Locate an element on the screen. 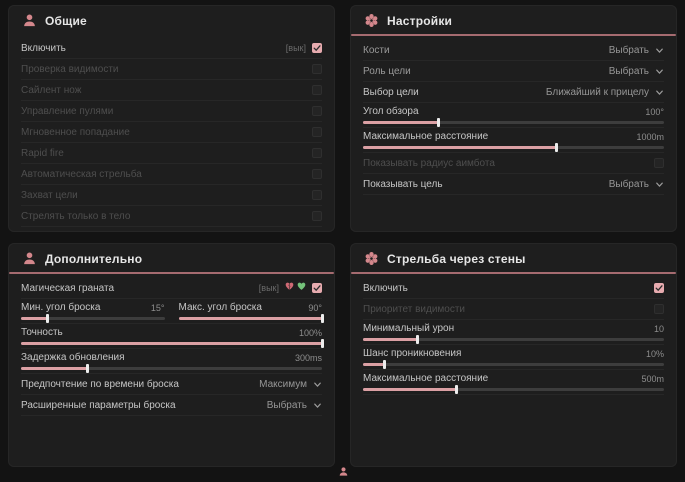 This screenshot has height=482, width=685. setting-row: Шанс проникновения 10% is located at coordinates (513, 357).